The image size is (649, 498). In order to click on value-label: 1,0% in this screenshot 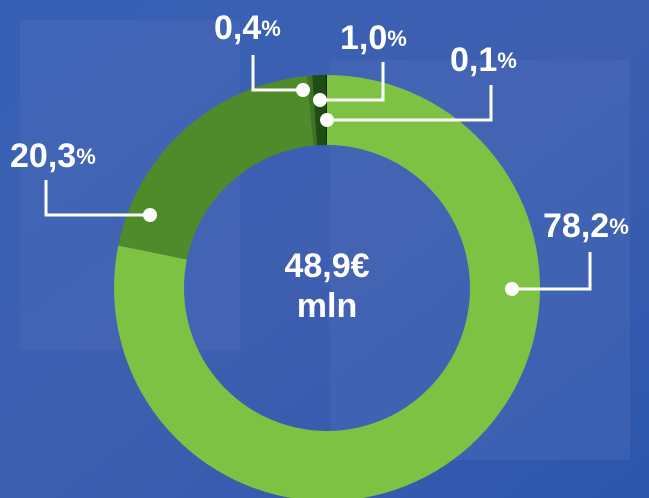, I will do `click(373, 38)`.